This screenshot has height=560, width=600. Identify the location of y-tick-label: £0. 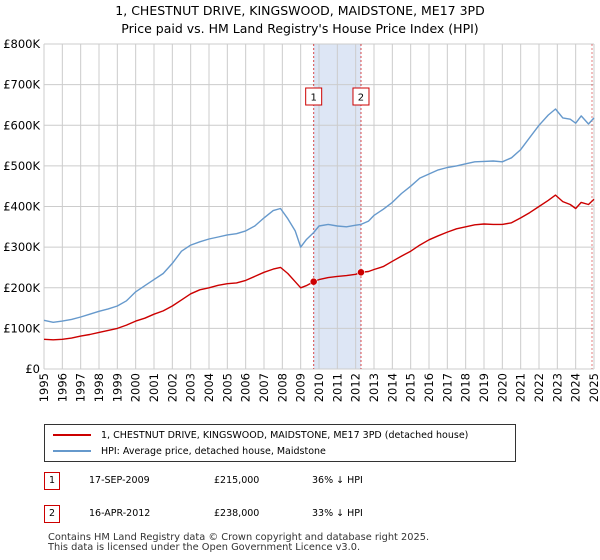
(32, 369).